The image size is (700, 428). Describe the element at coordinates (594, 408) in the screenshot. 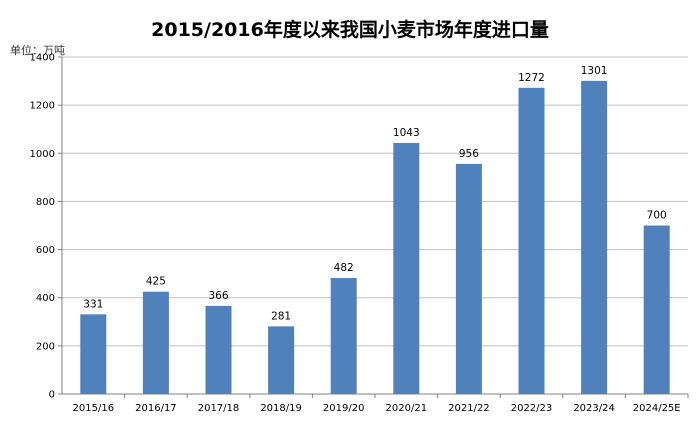

I see `x-tick-label: 2023/24` at that location.